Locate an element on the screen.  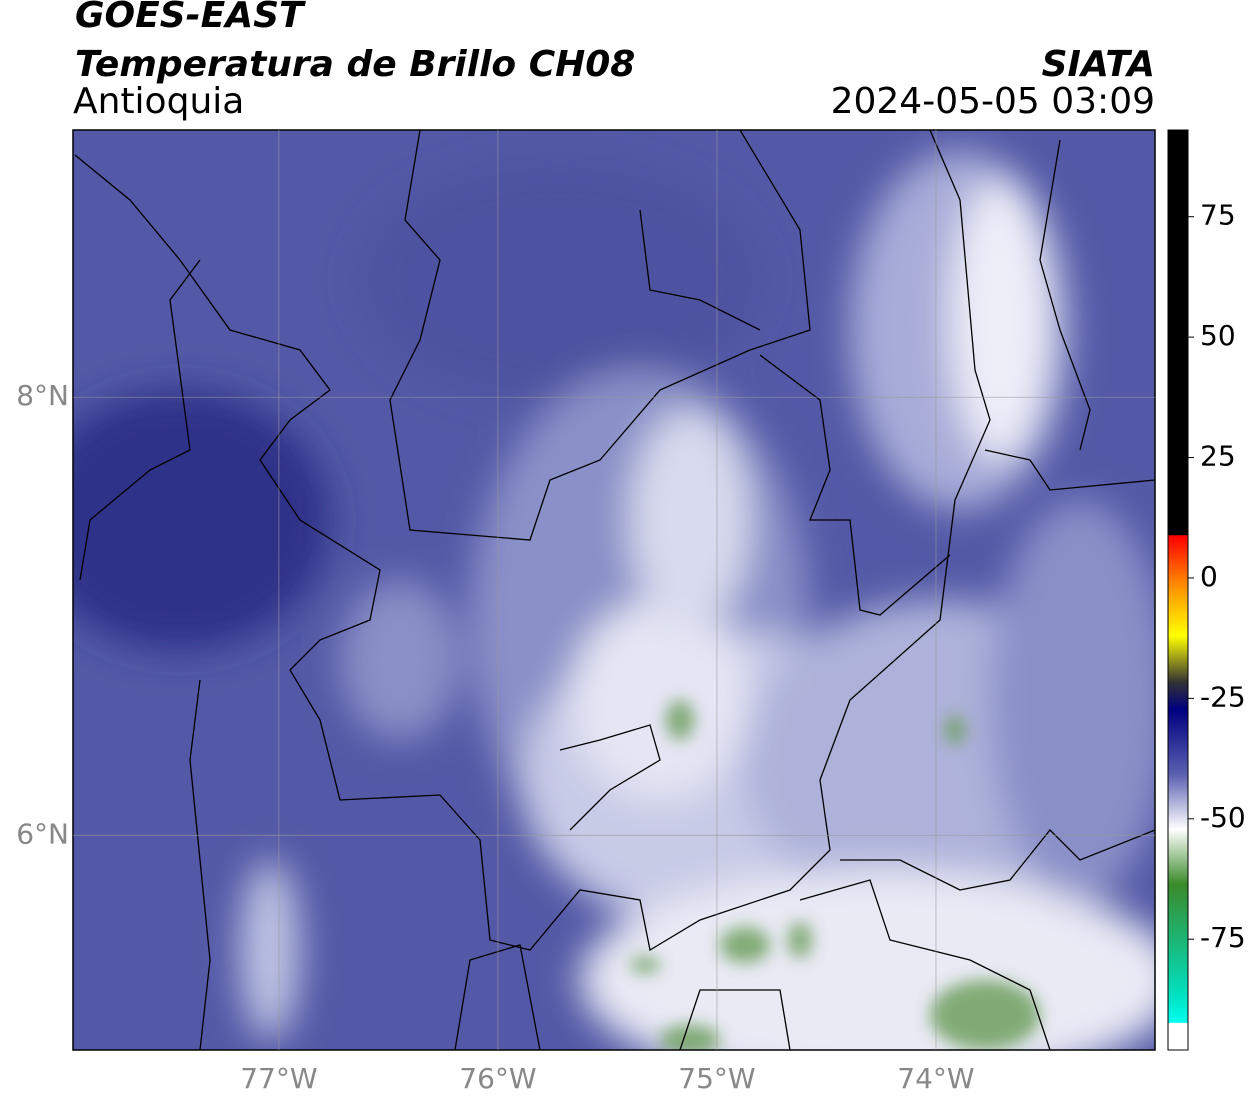
x-tick-label: 76°W is located at coordinates (497, 1078).